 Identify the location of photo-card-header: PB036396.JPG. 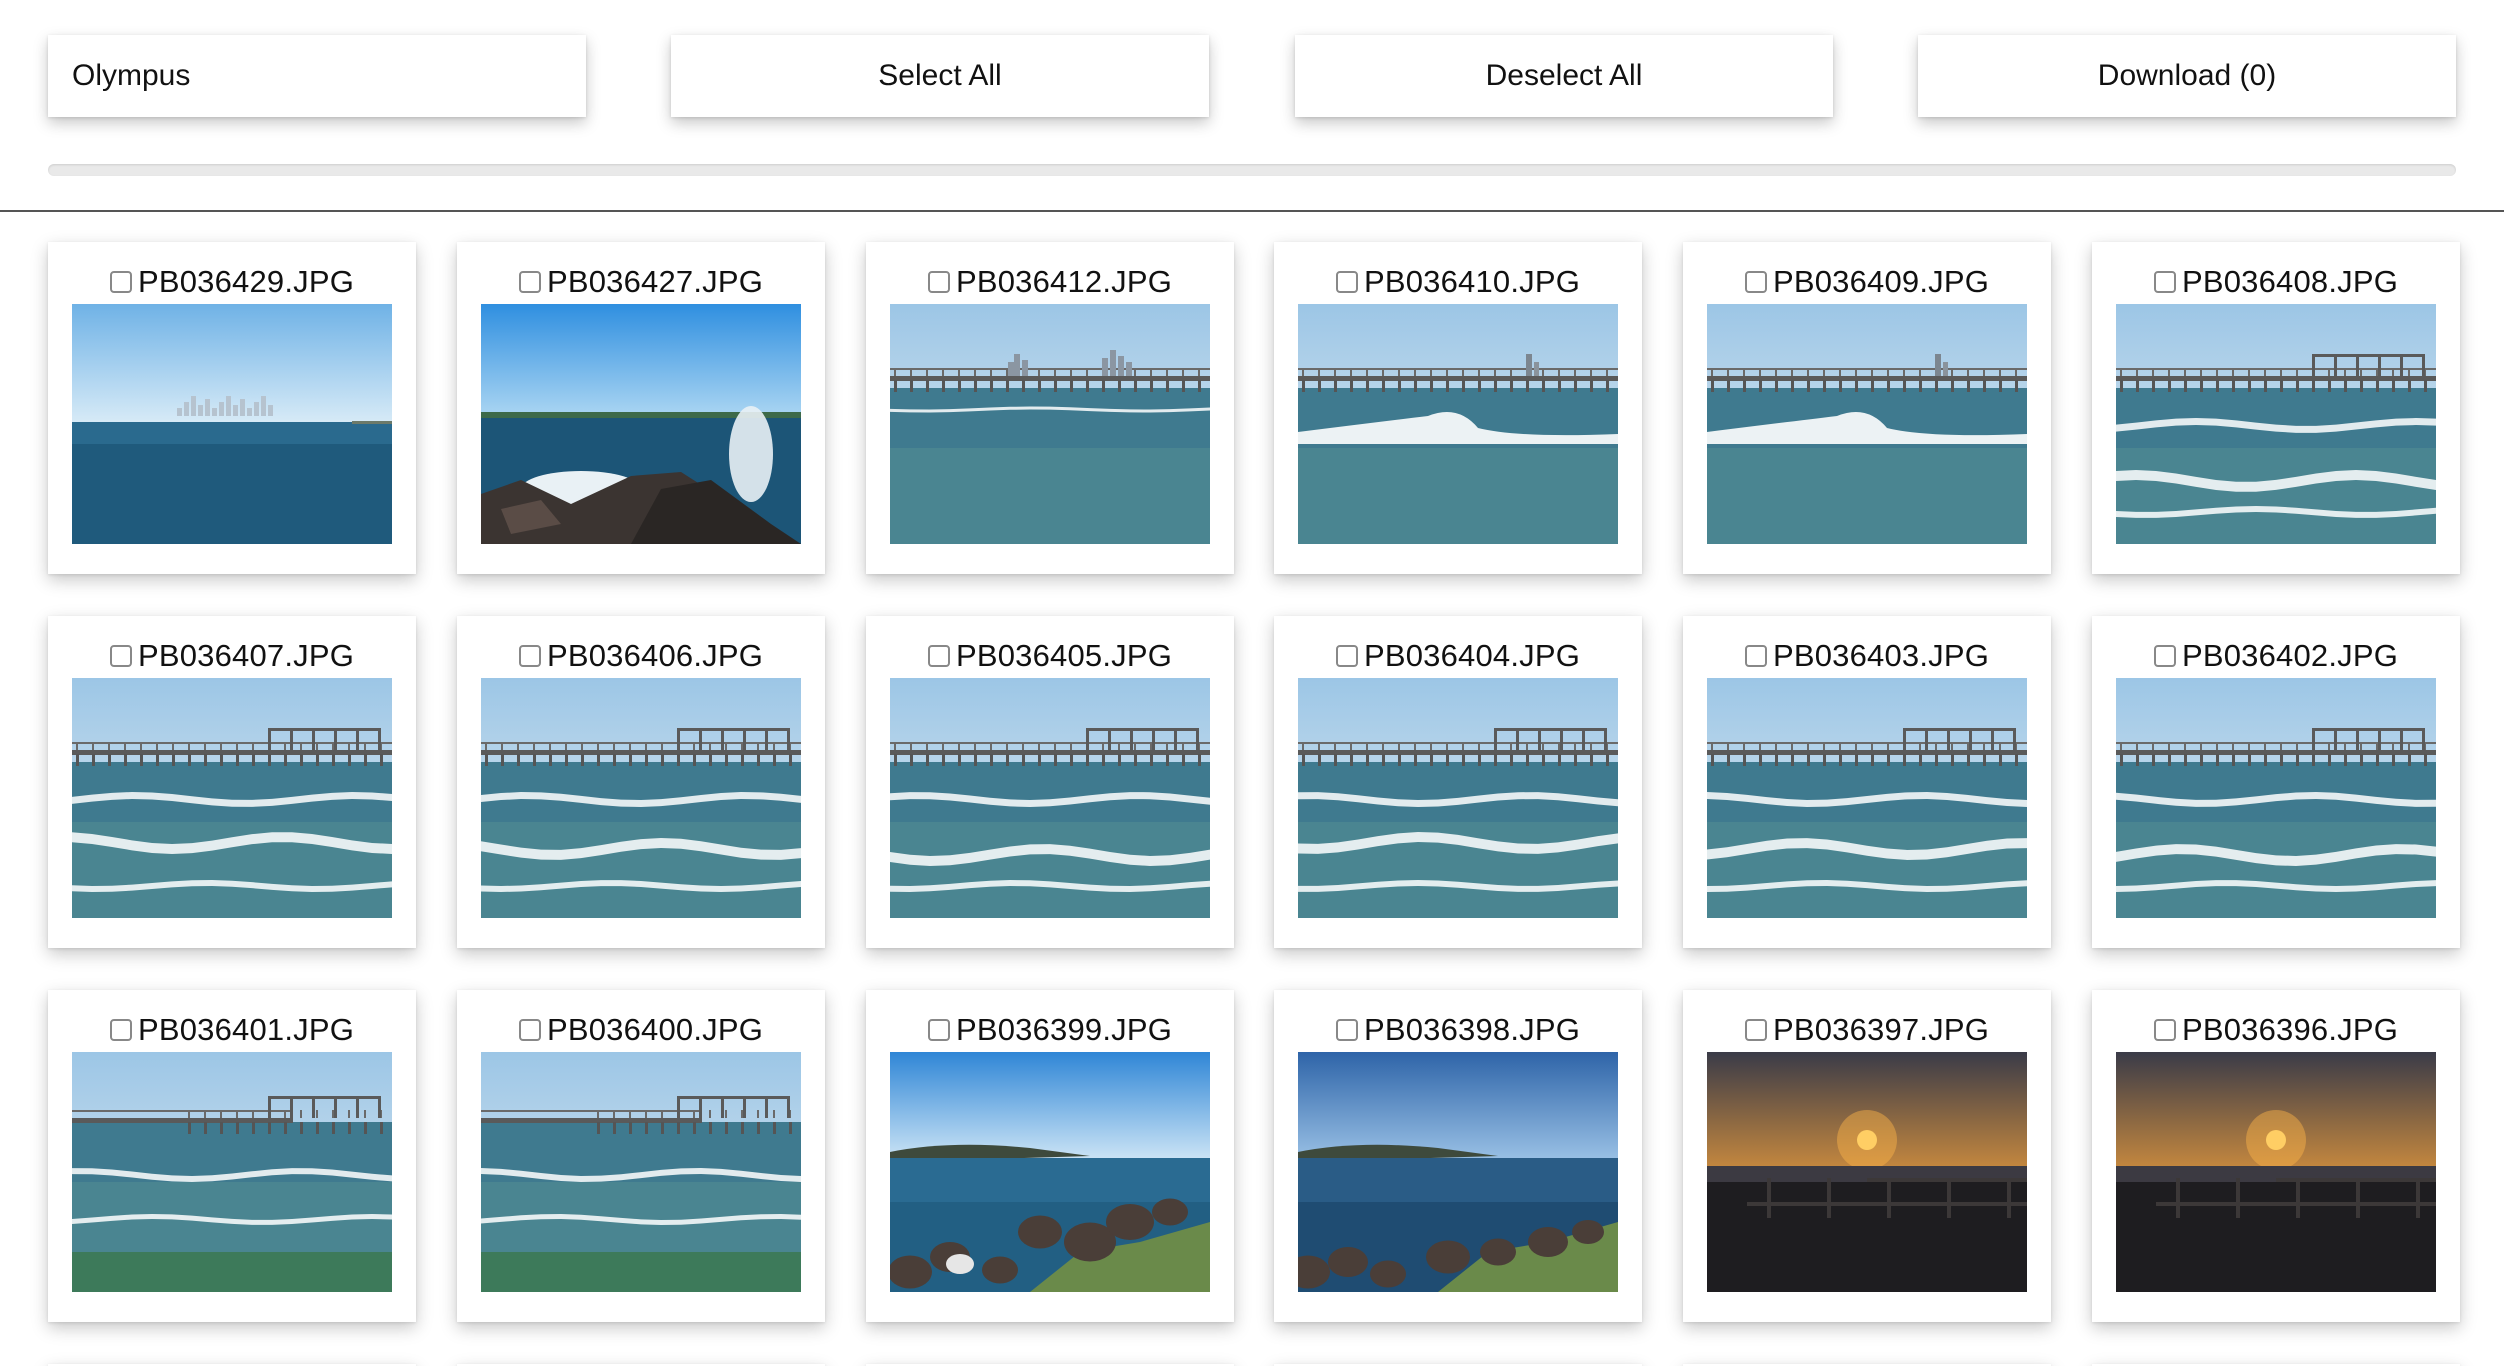
(2276, 1030).